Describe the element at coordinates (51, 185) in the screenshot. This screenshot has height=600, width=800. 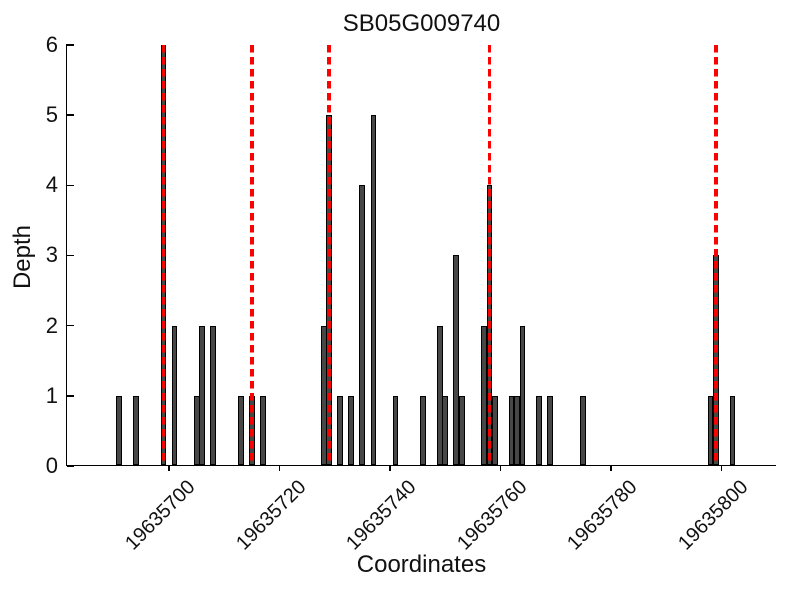
I see `y-tick-label: 4` at that location.